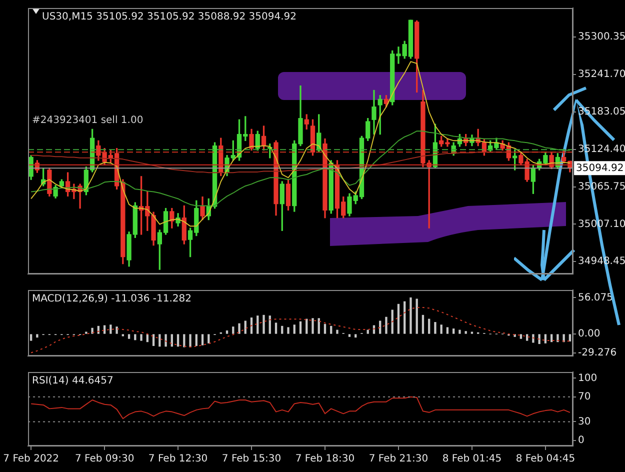 The image size is (625, 472). I want to click on x-tick-label: 8 Feb 01:45, so click(472, 459).